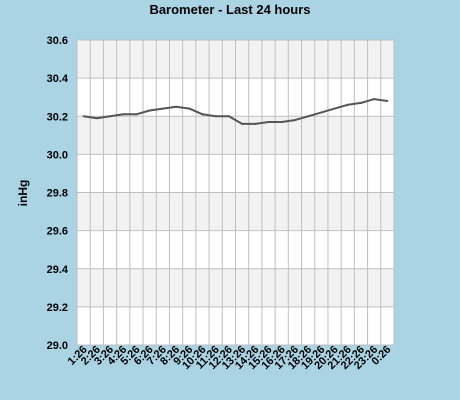 The image size is (460, 400). I want to click on y-tick-label: 30.4, so click(58, 79).